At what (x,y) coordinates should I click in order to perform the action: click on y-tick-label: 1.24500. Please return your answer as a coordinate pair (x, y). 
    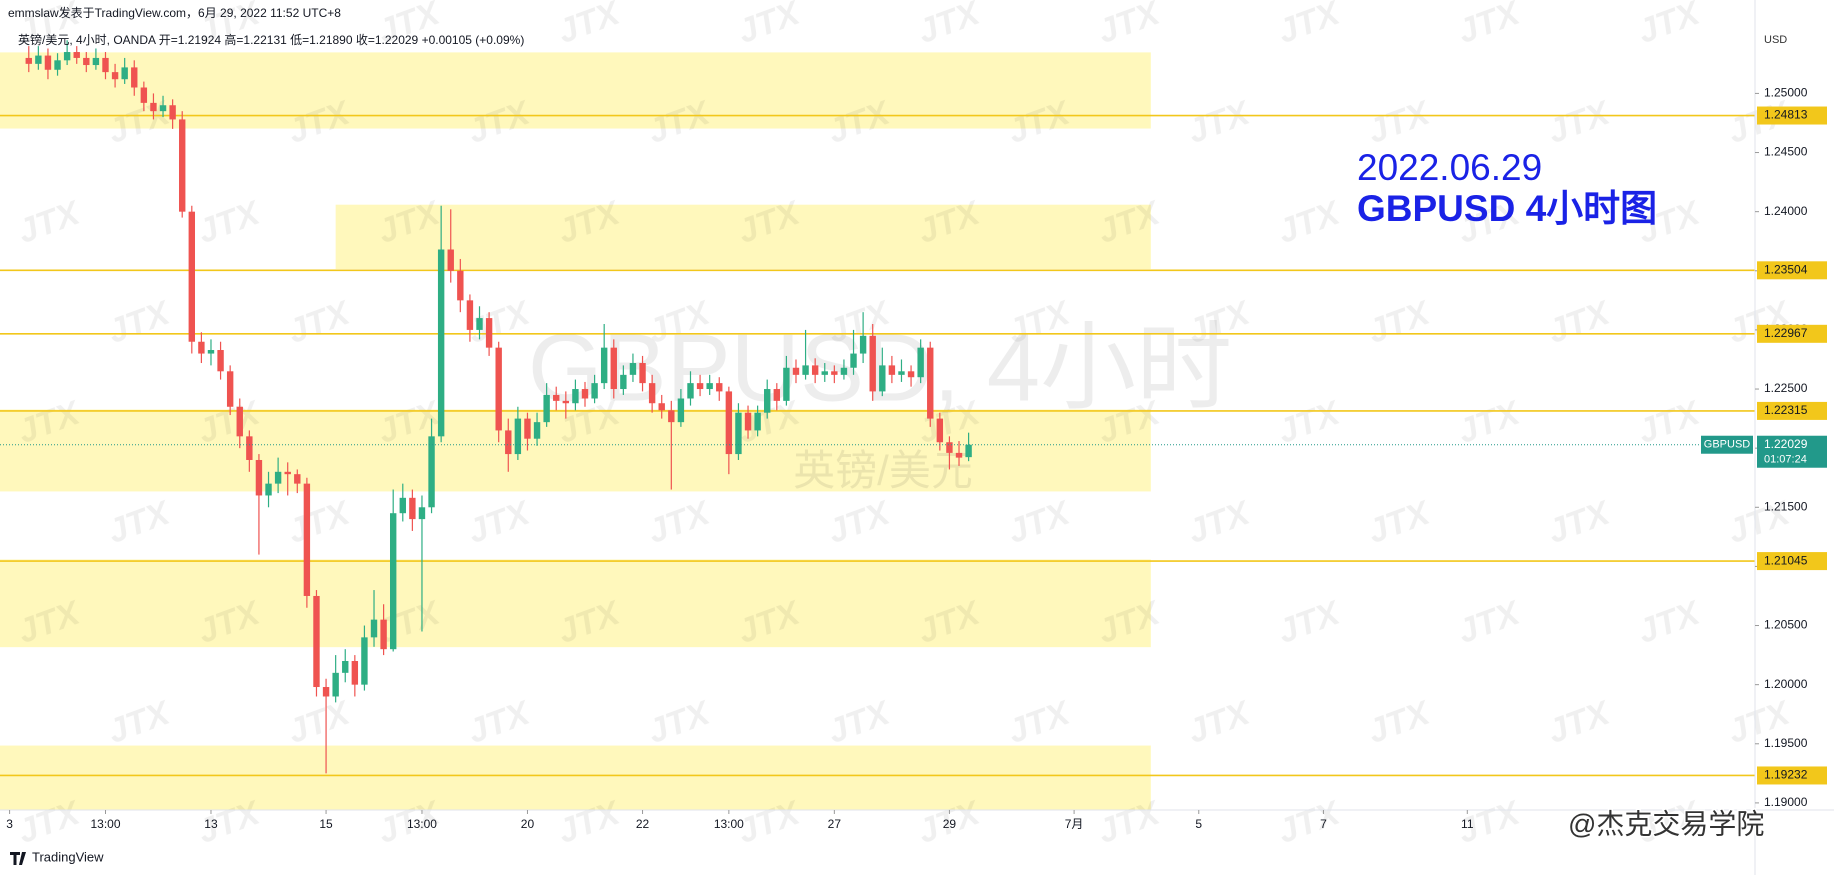
    Looking at the image, I should click on (1786, 152).